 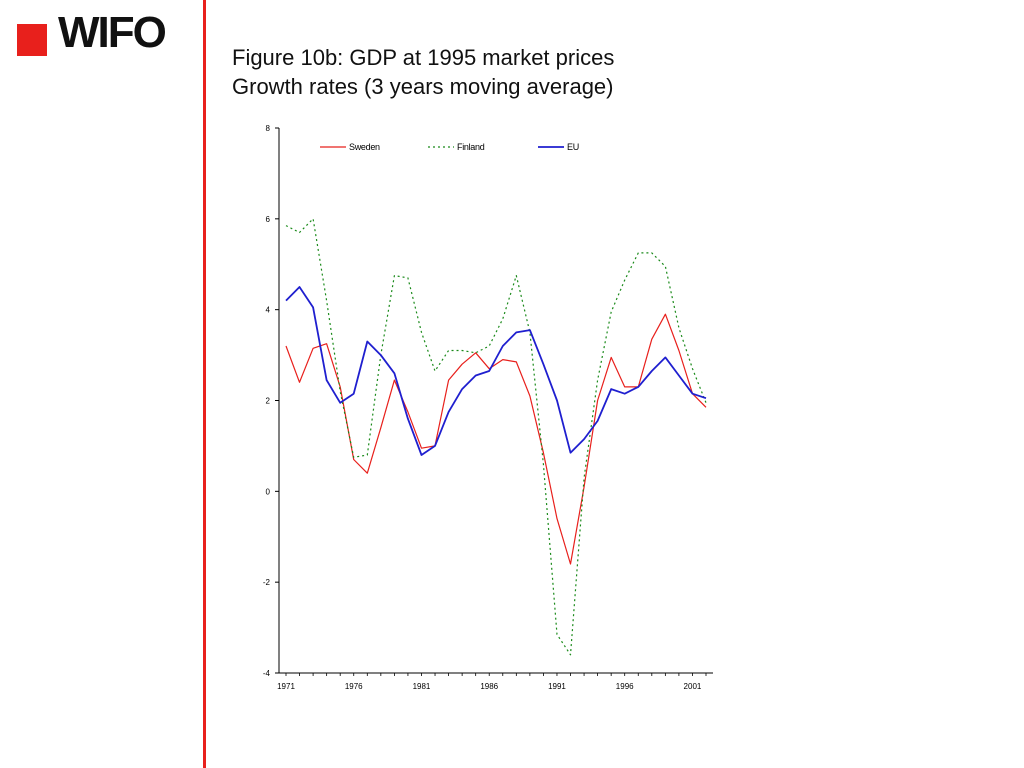 I want to click on divider-line, so click(x=204, y=384).